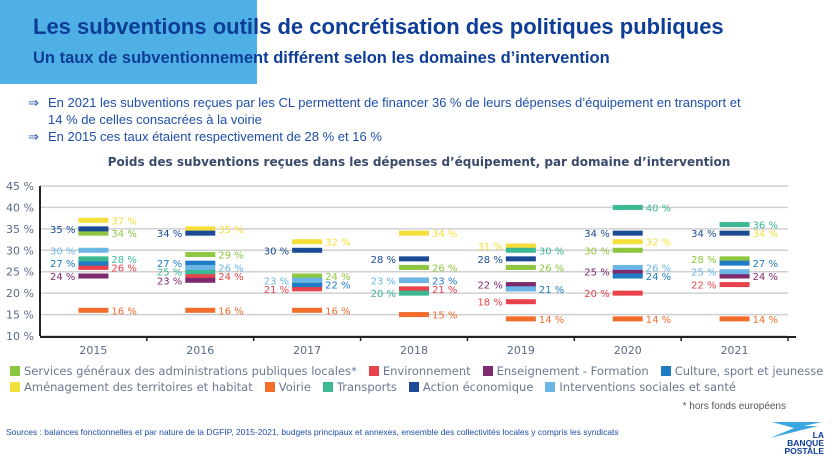  I want to click on logo-bird-icon, so click(796, 430).